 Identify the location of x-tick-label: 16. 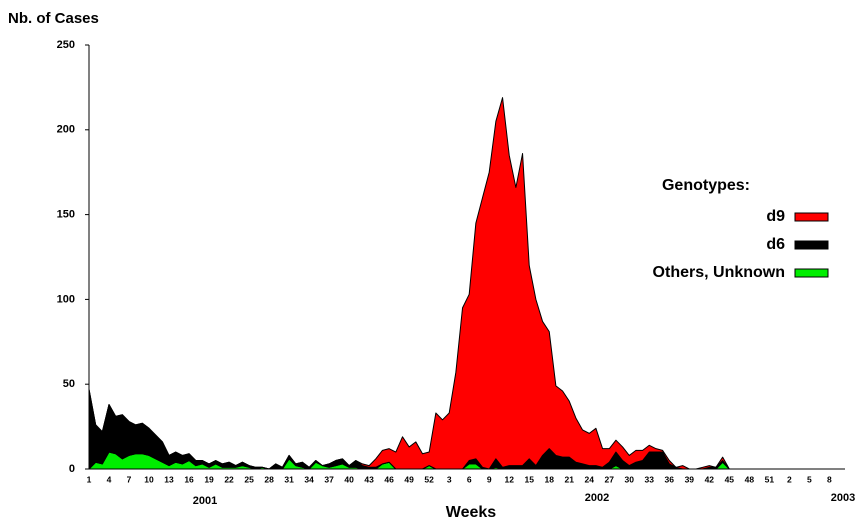
(189, 479).